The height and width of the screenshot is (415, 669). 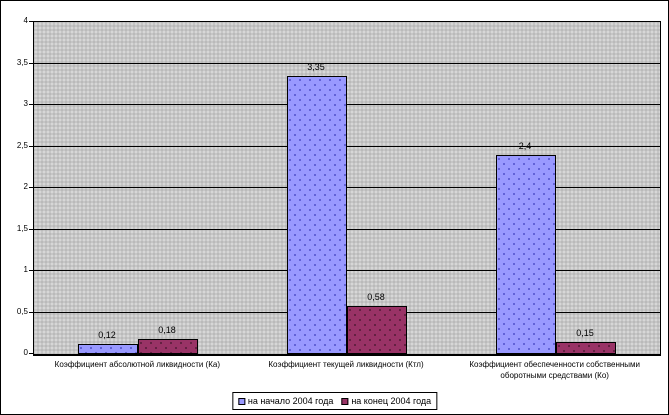 I want to click on legend-label-start-2004: на начало 2004 года, so click(x=290, y=401).